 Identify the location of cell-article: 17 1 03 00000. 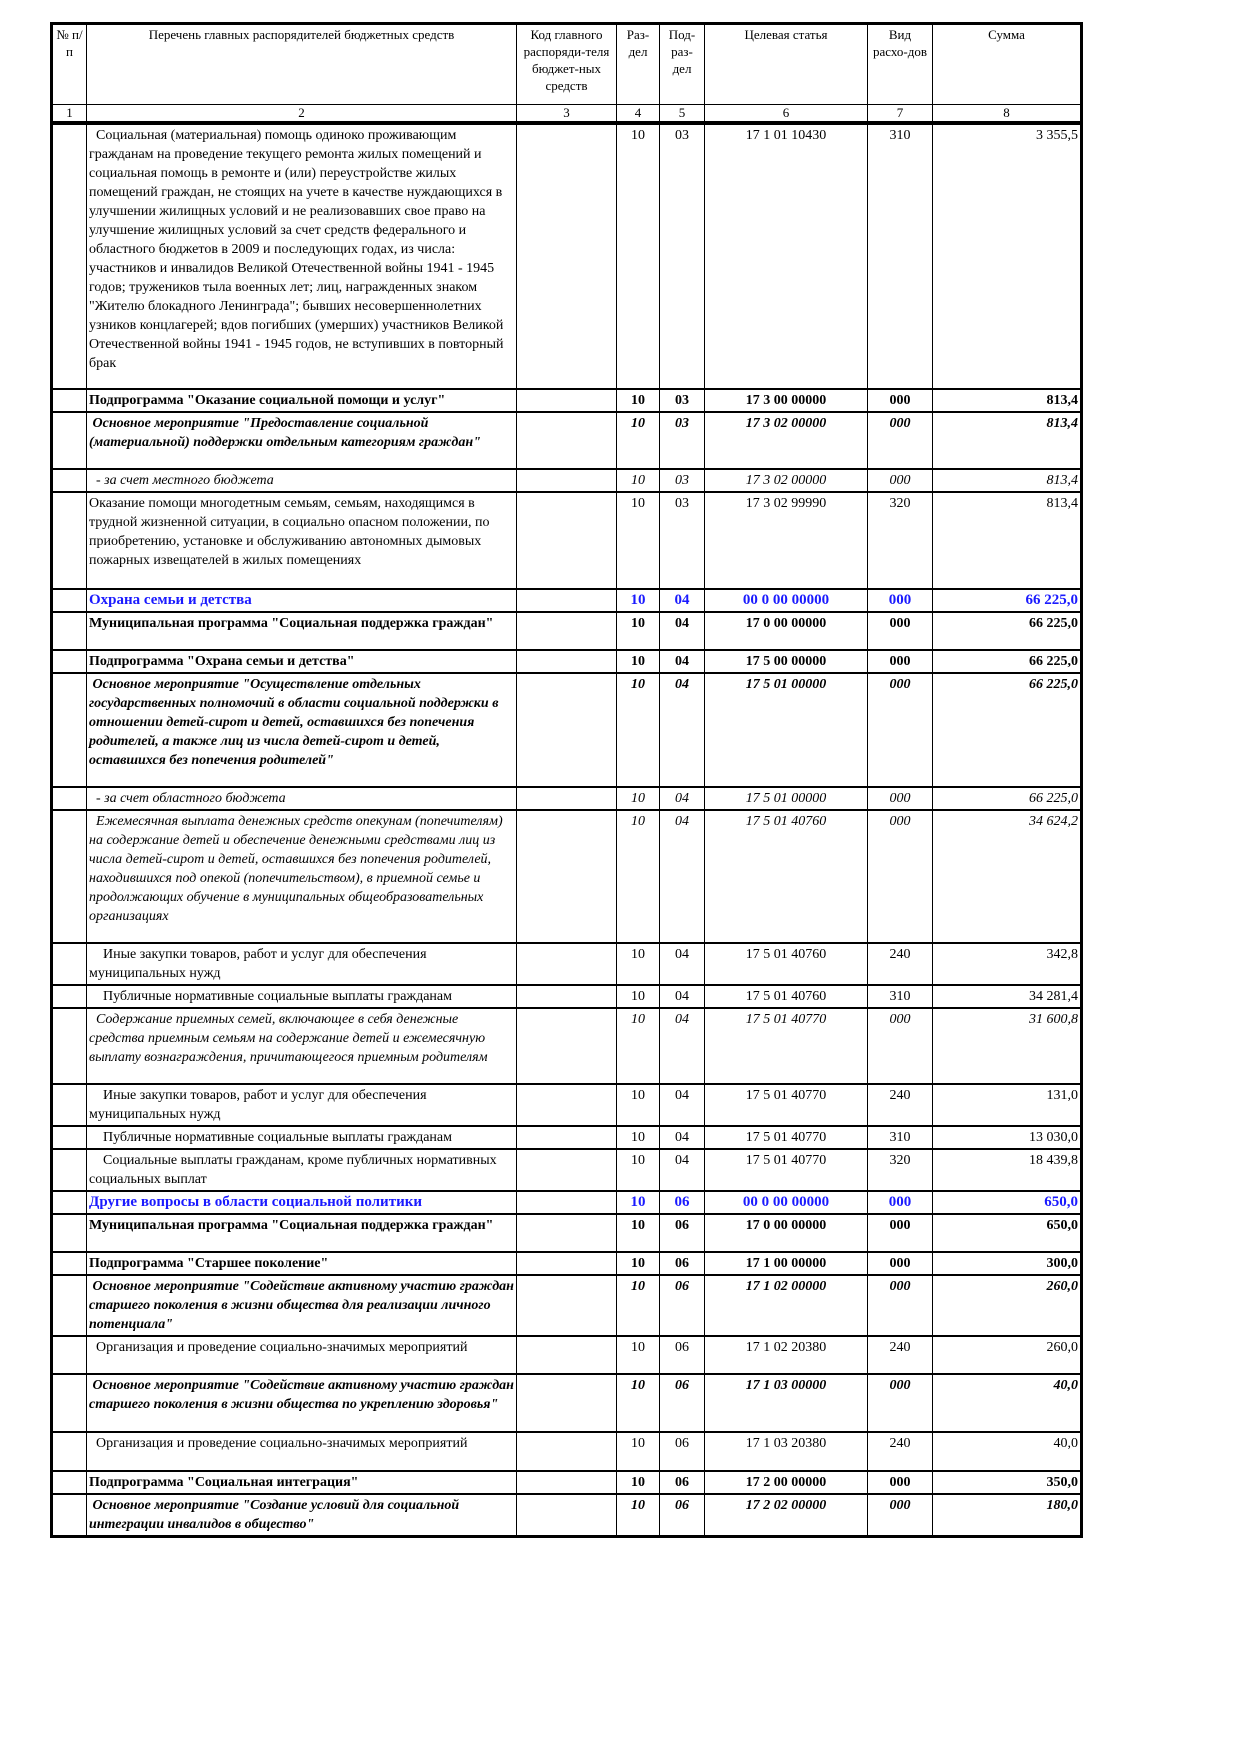
(786, 1403).